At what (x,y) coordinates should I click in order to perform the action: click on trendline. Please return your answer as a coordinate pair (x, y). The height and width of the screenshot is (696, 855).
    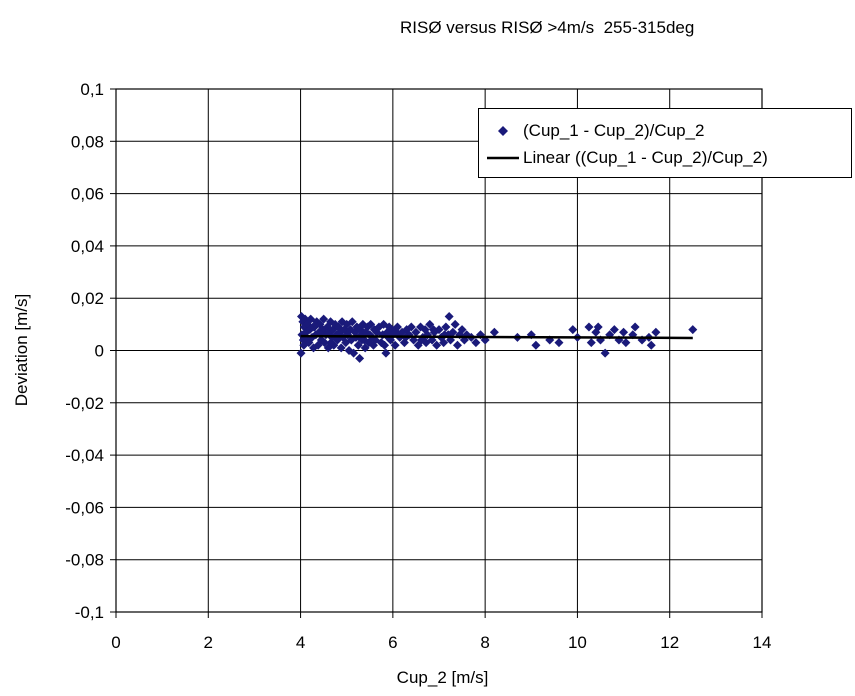
    Looking at the image, I should click on (496, 337).